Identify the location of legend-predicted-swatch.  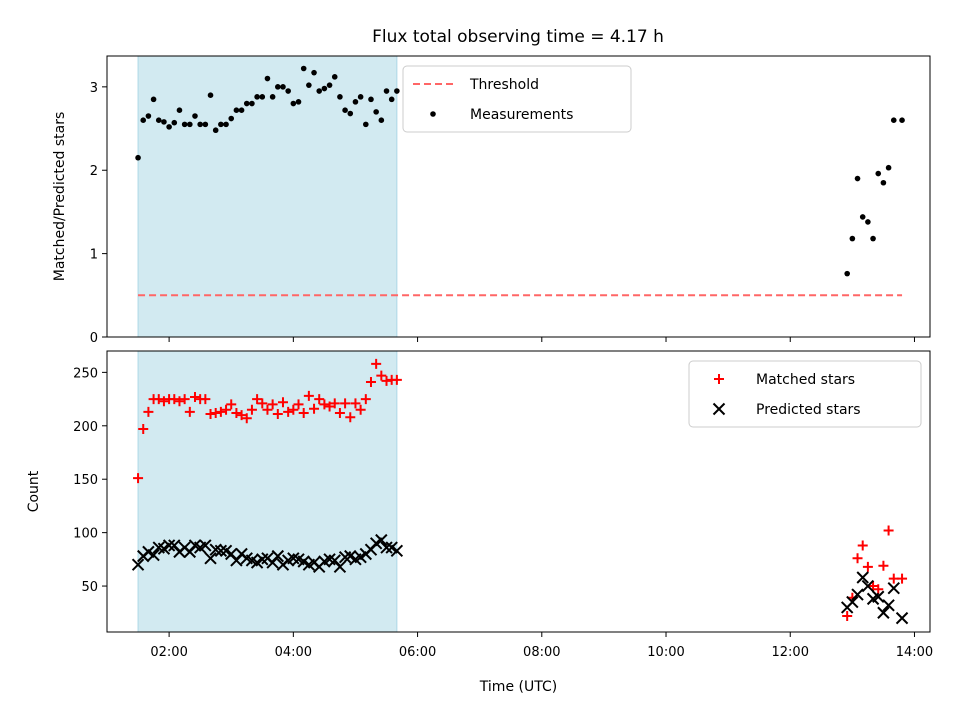
(719, 409).